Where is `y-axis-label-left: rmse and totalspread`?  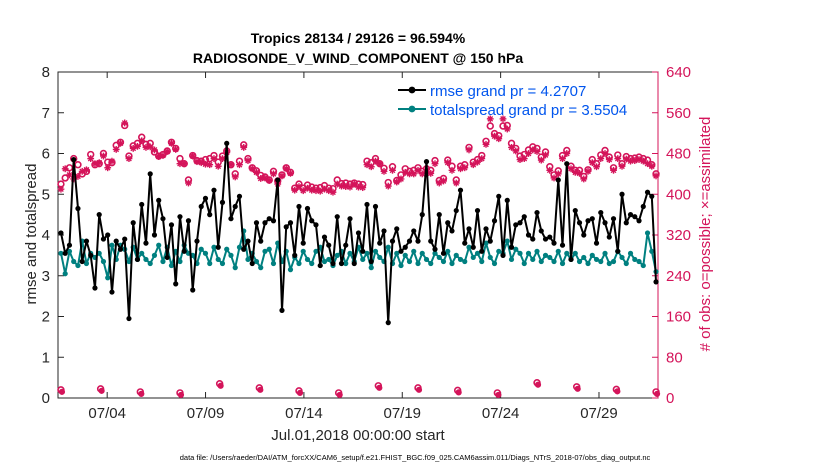
y-axis-label-left: rmse and totalspread is located at coordinates (31, 234).